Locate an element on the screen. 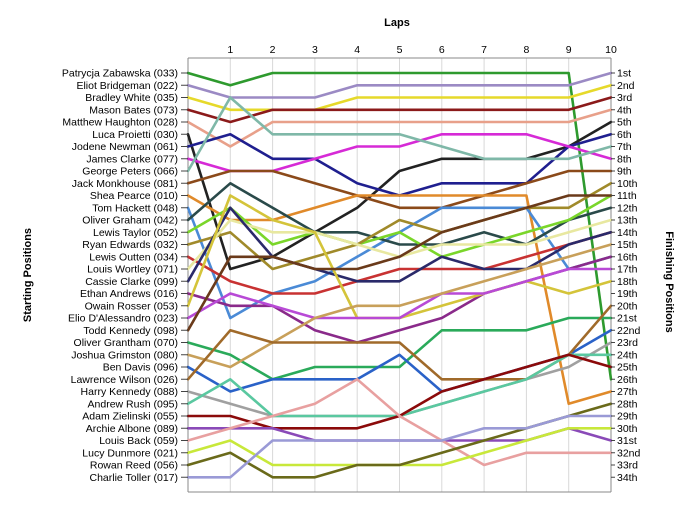 The height and width of the screenshot is (510, 700). starting-position-label: Harry Kennedy (088) is located at coordinates (129, 392).